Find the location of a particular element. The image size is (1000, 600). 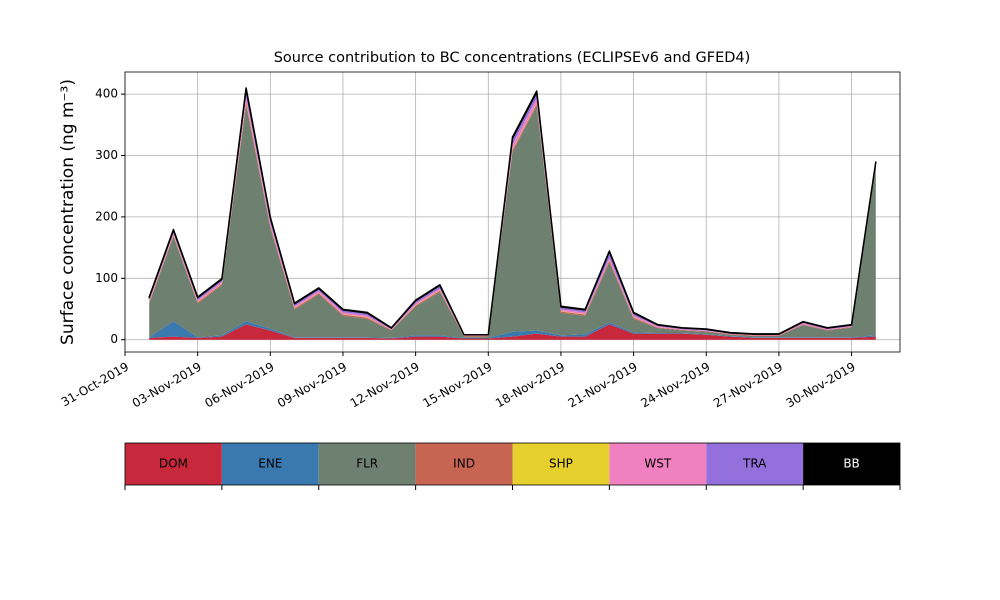

legend-label: IND is located at coordinates (464, 464).